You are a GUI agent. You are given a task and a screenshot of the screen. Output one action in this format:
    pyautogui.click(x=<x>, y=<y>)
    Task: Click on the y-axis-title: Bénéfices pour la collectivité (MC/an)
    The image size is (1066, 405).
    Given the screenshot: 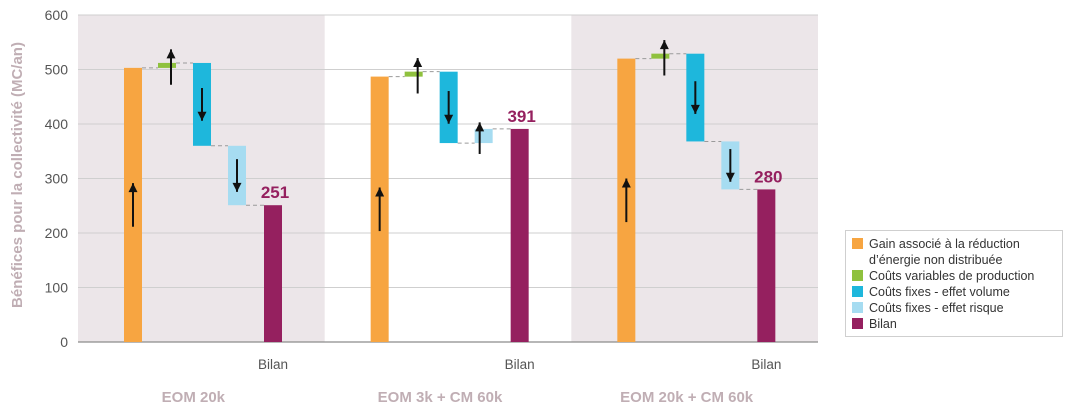 What is the action you would take?
    pyautogui.click(x=17, y=175)
    